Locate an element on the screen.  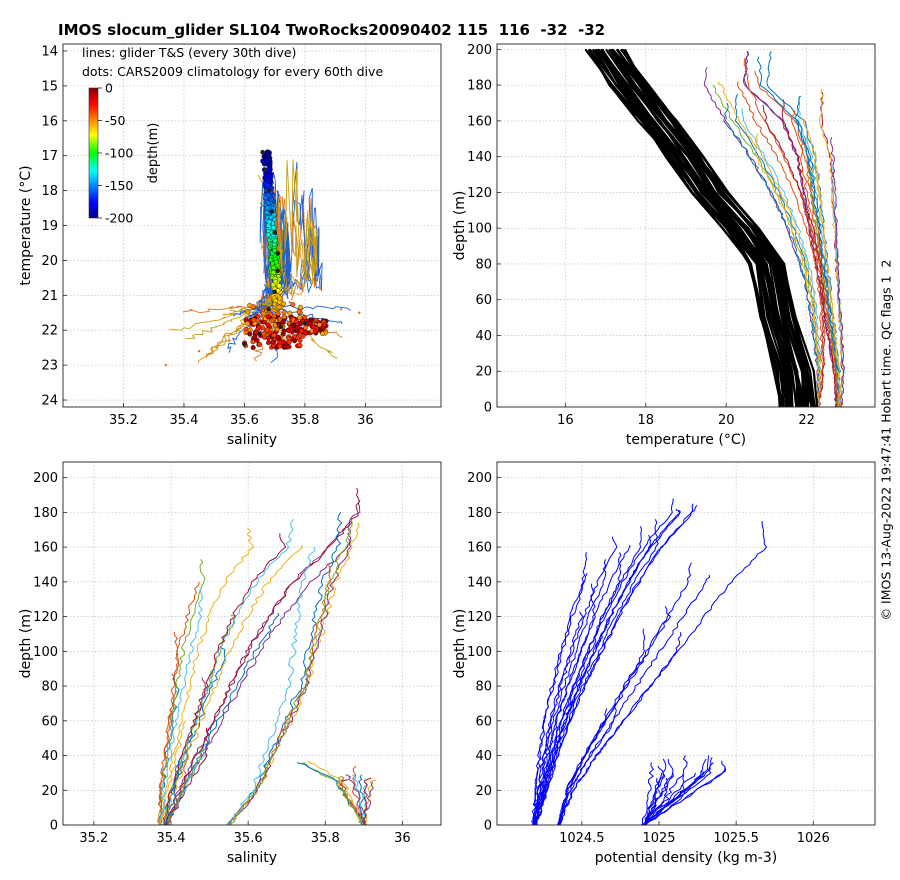
sal-ytick-label: 140 is located at coordinates (45, 582).